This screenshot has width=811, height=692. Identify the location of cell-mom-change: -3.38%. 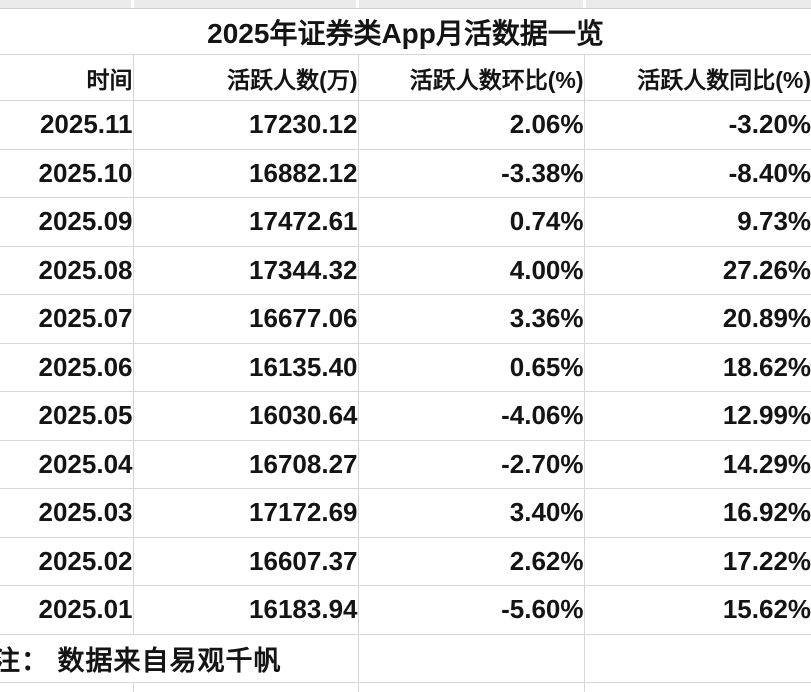
(471, 173).